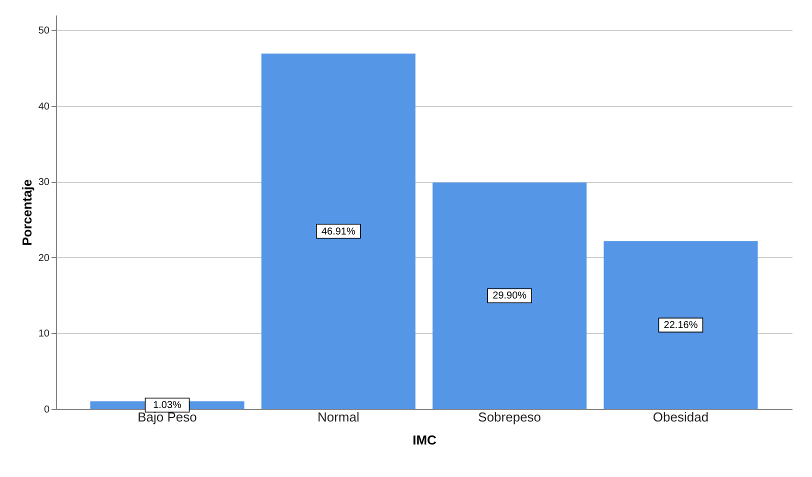  I want to click on x-axis-title: IMC, so click(425, 440).